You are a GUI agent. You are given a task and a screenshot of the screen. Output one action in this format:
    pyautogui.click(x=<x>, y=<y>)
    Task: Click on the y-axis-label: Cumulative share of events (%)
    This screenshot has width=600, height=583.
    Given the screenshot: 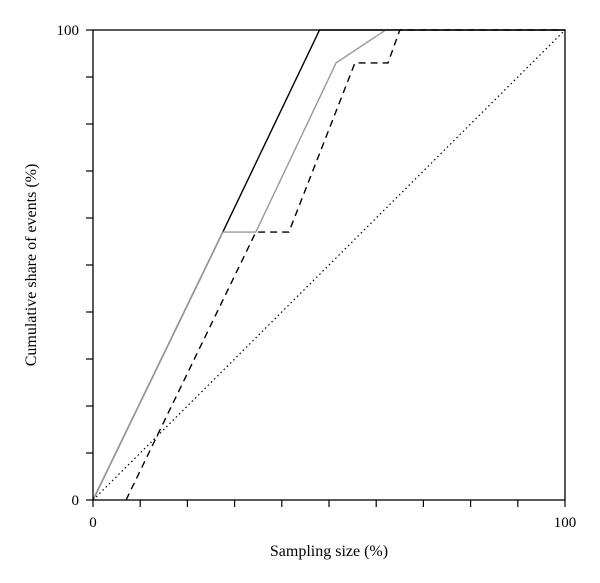 What is the action you would take?
    pyautogui.click(x=31, y=265)
    